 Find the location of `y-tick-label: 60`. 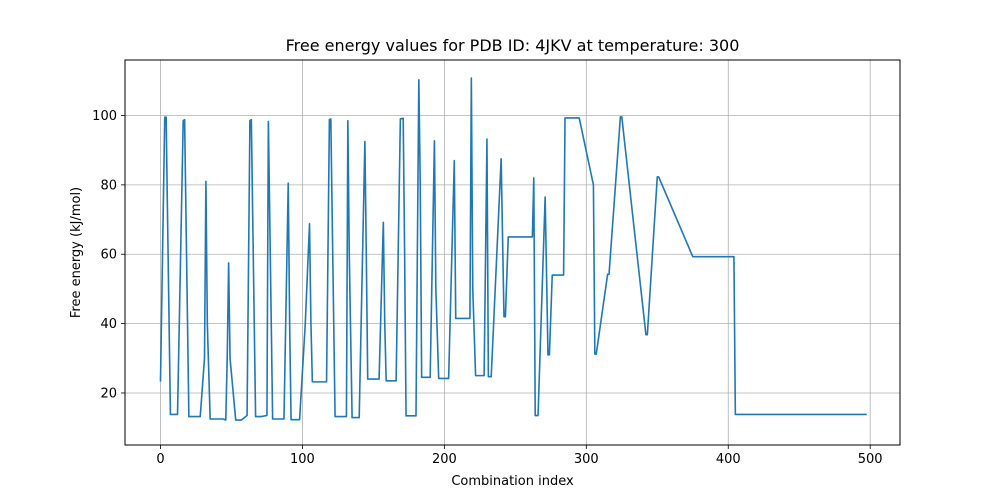

y-tick-label: 60 is located at coordinates (108, 255).